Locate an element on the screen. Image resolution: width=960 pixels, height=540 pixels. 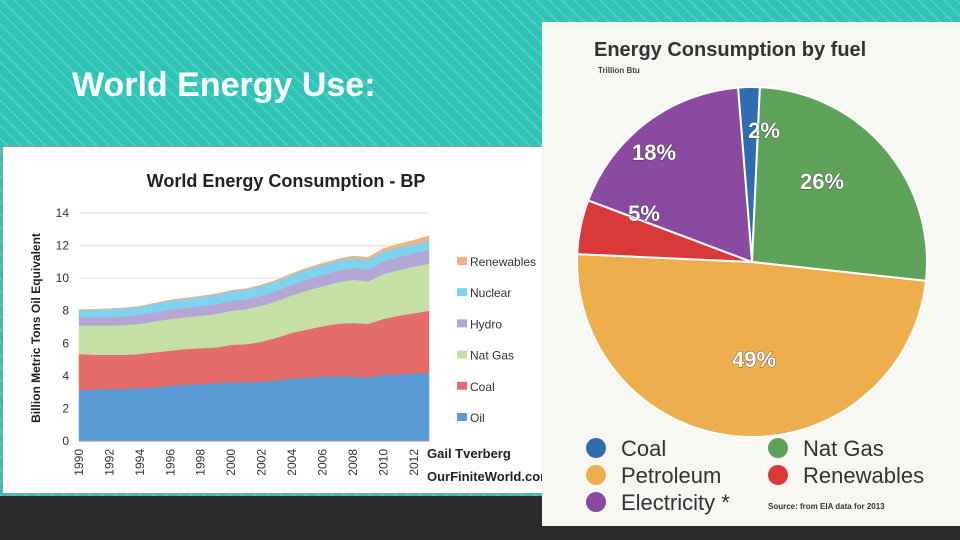
legend-label-renewables: Renewables is located at coordinates (503, 262).